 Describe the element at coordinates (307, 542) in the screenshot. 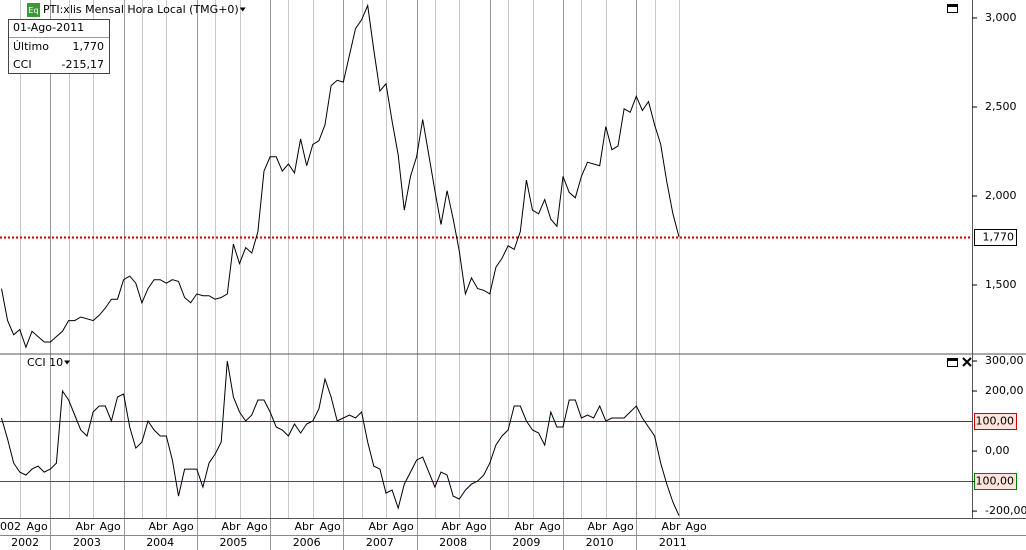

I see `year-label: 2006` at that location.